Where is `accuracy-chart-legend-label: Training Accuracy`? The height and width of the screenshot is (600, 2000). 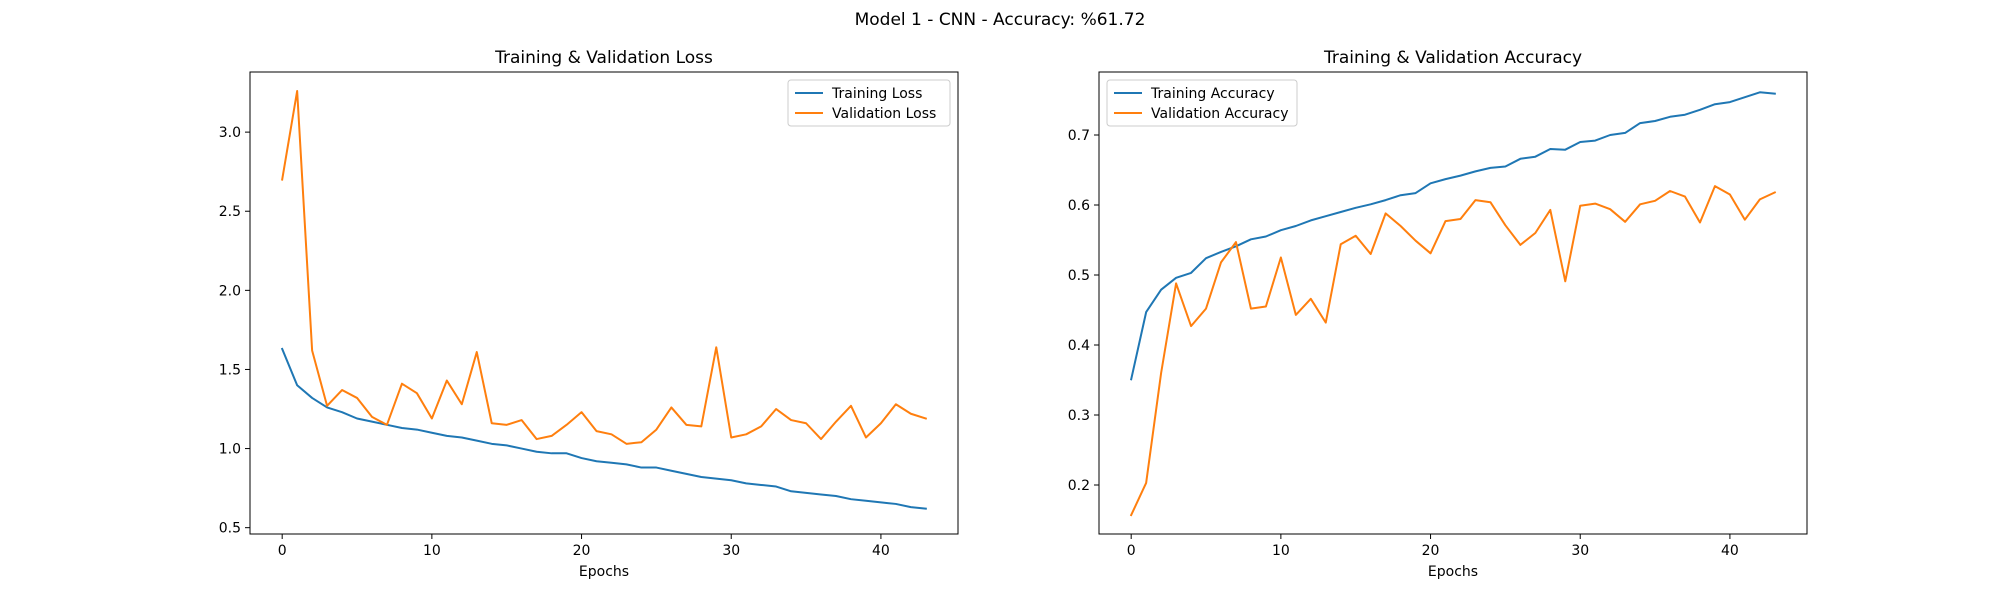
accuracy-chart-legend-label: Training Accuracy is located at coordinates (1212, 94).